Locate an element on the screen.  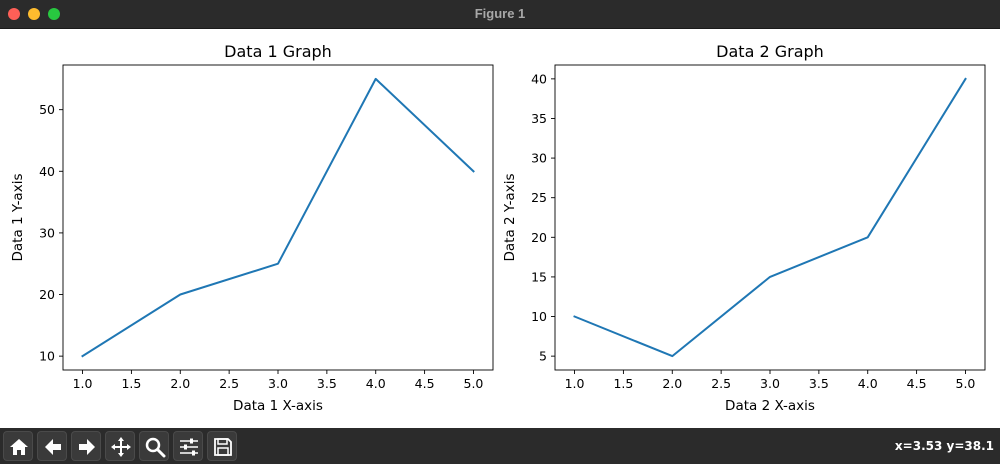
y-axis-label: Data 1 Y-axis is located at coordinates (18, 218).